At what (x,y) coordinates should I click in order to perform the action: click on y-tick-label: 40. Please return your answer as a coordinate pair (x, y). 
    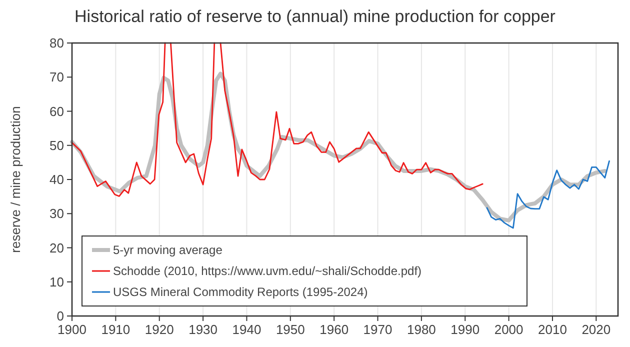
    Looking at the image, I should click on (57, 180).